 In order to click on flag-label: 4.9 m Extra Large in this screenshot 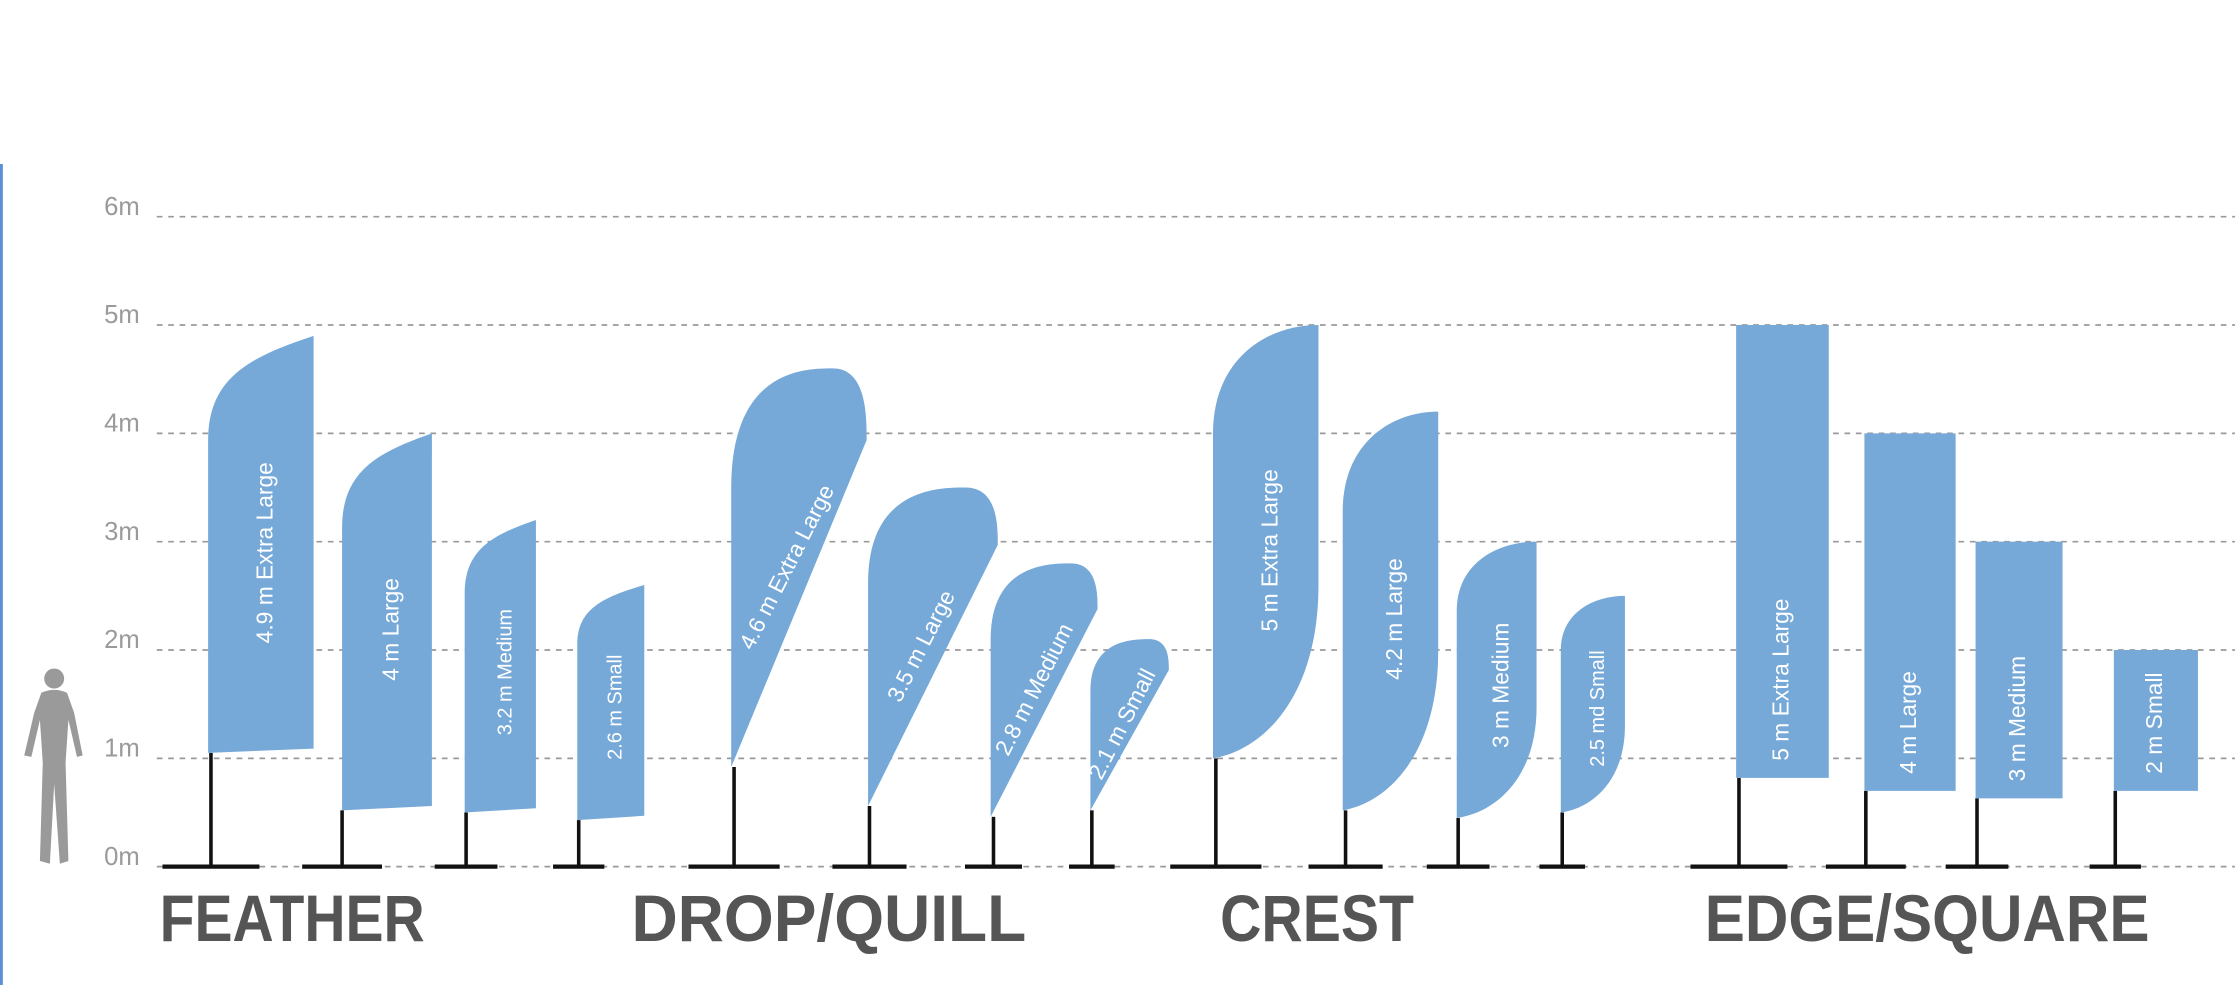, I will do `click(265, 552)`.